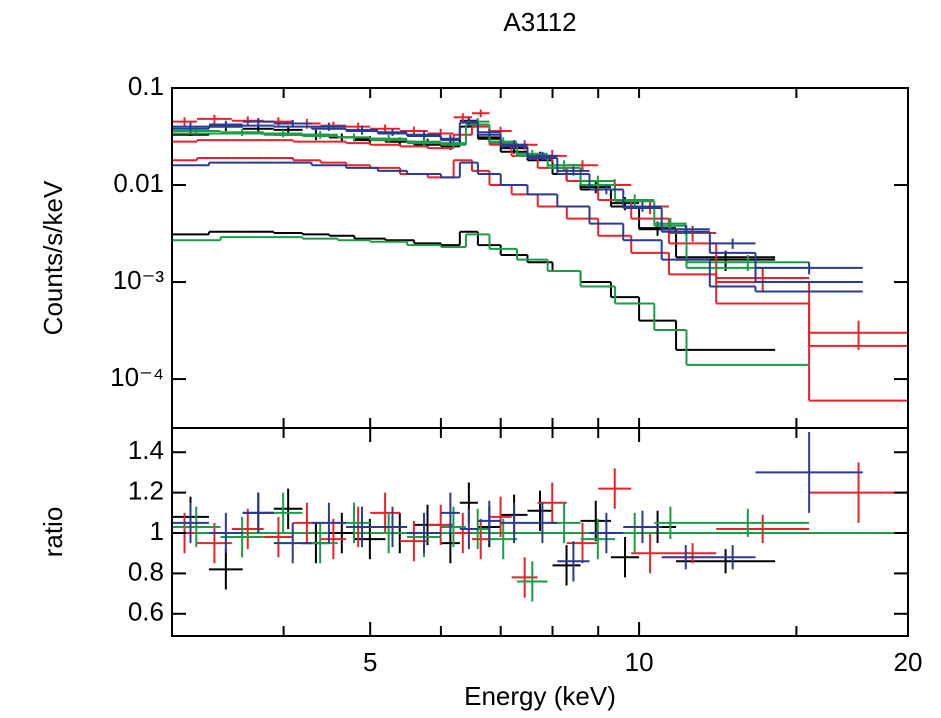  I want to click on y-tick-label: 0.01, so click(138, 183).